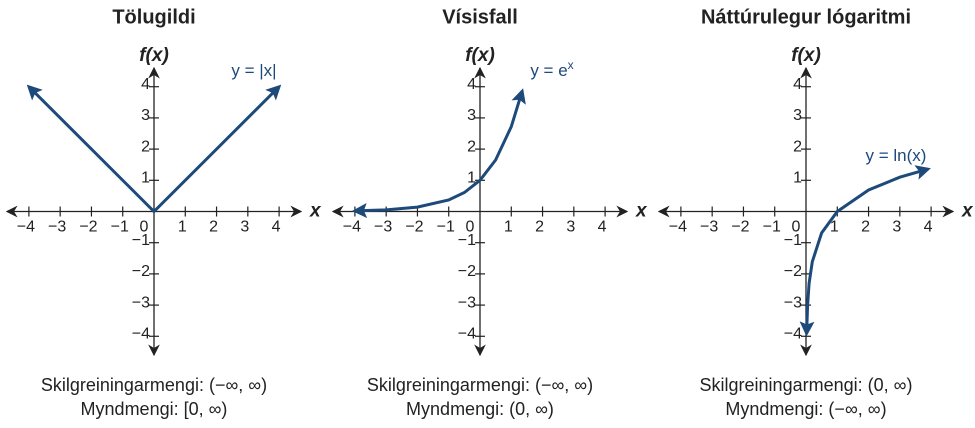  What do you see at coordinates (806, 385) in the screenshot?
I see `domain-text: Skilgreiningarmengi: (0, ∞)` at bounding box center [806, 385].